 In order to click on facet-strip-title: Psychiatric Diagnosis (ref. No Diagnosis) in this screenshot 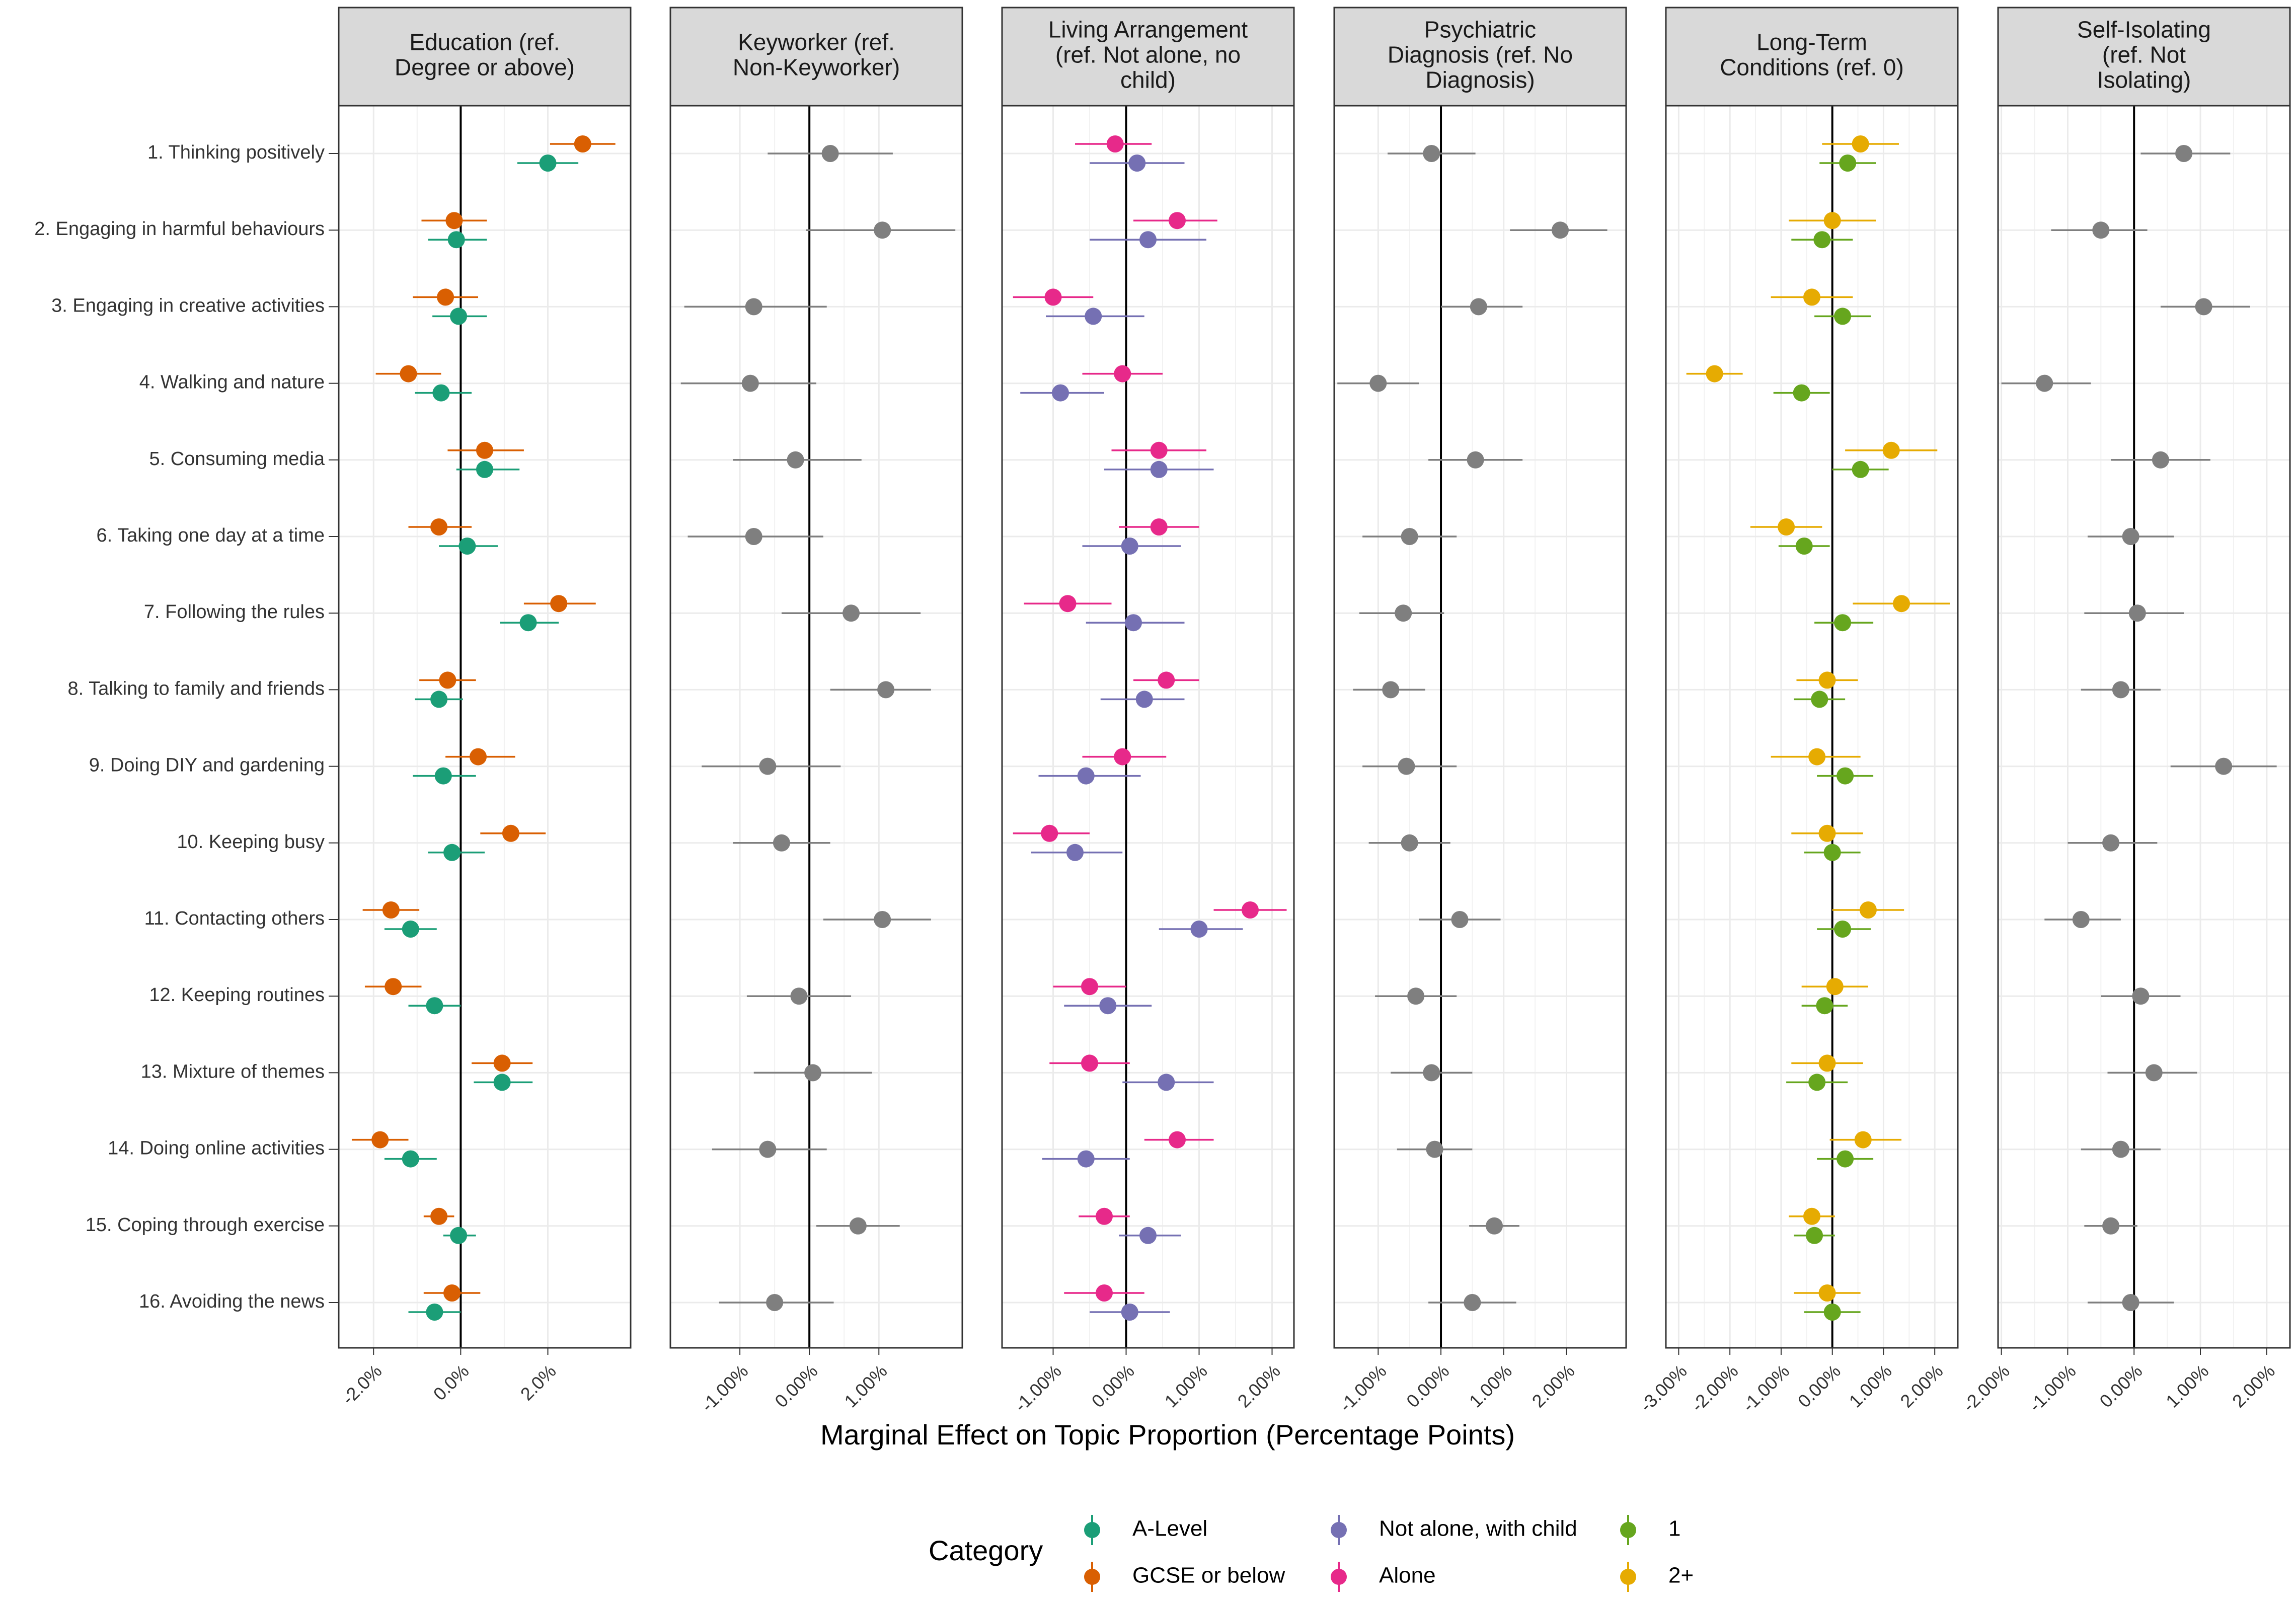, I will do `click(1481, 55)`.